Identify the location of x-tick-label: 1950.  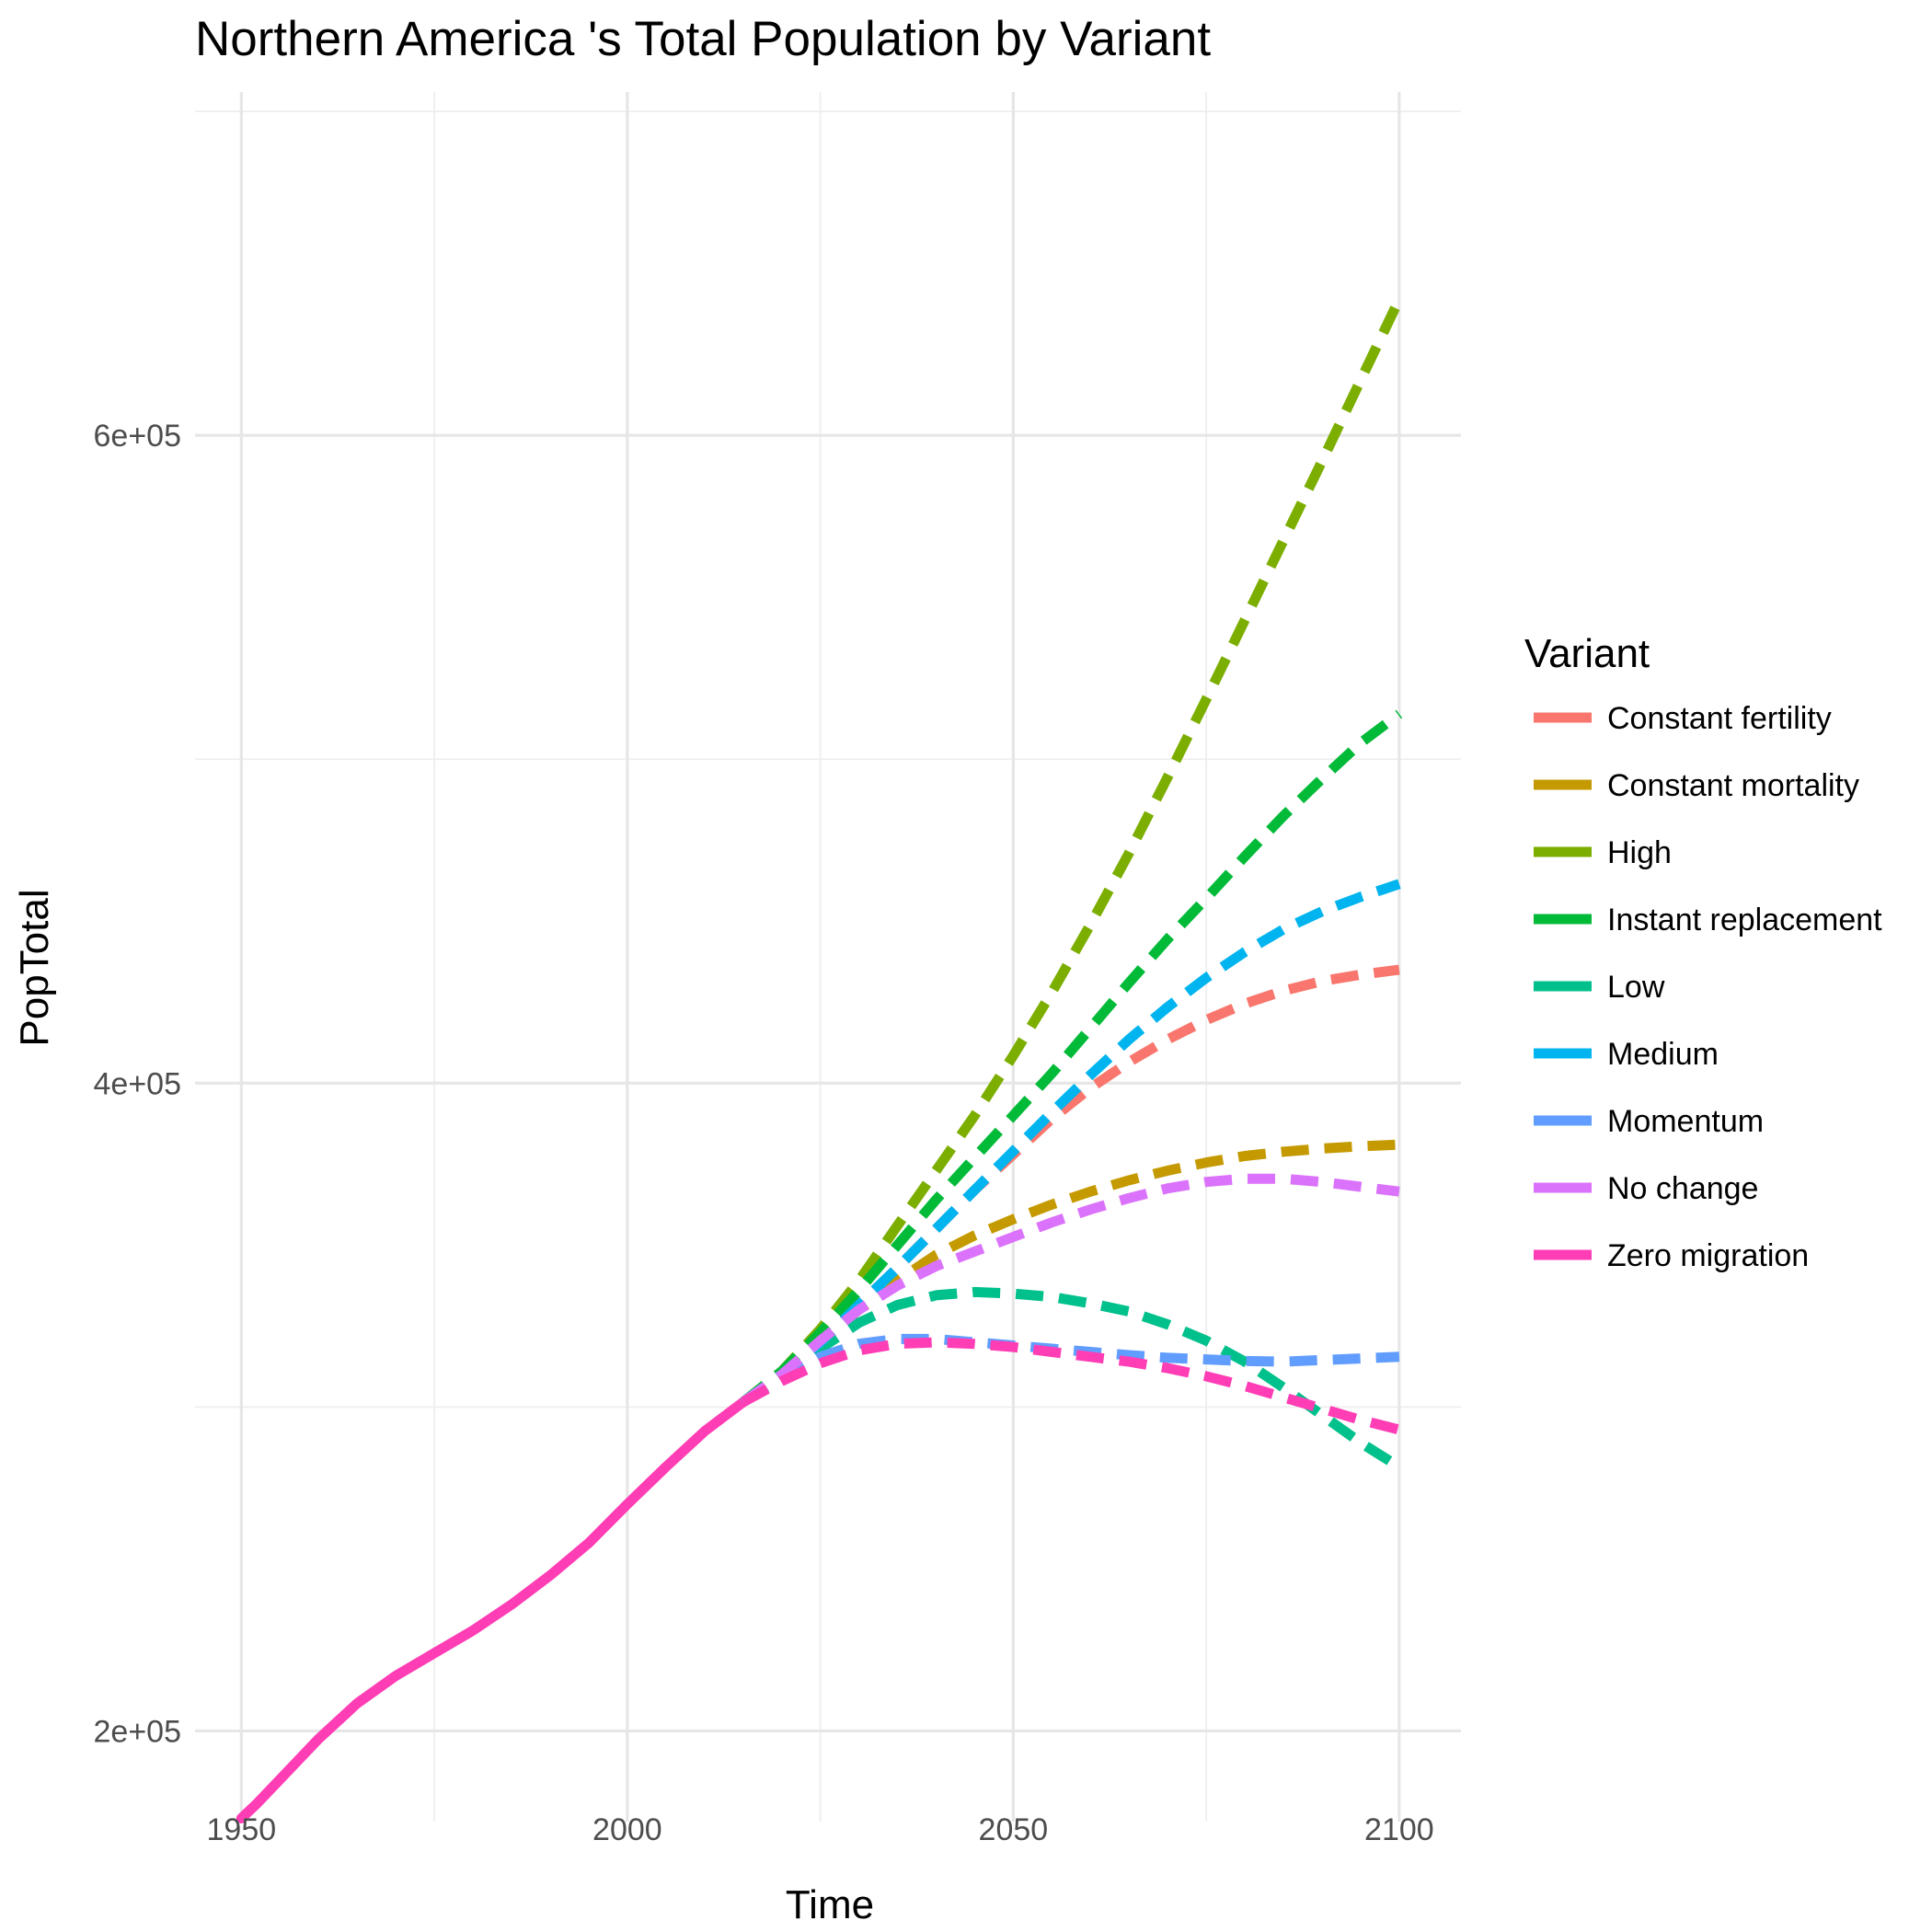
(242, 1829).